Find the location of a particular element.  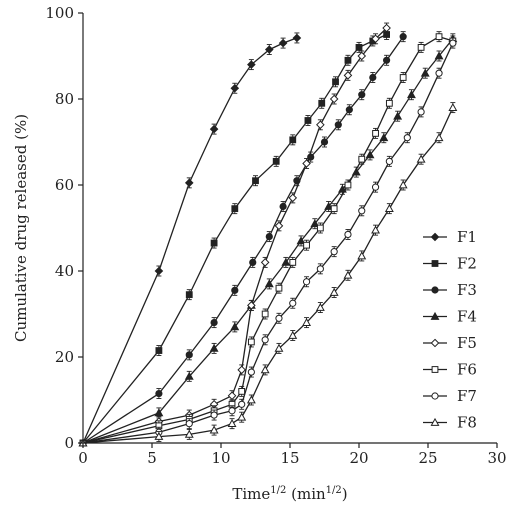

x-tick-label: 5 is located at coordinates (152, 458).